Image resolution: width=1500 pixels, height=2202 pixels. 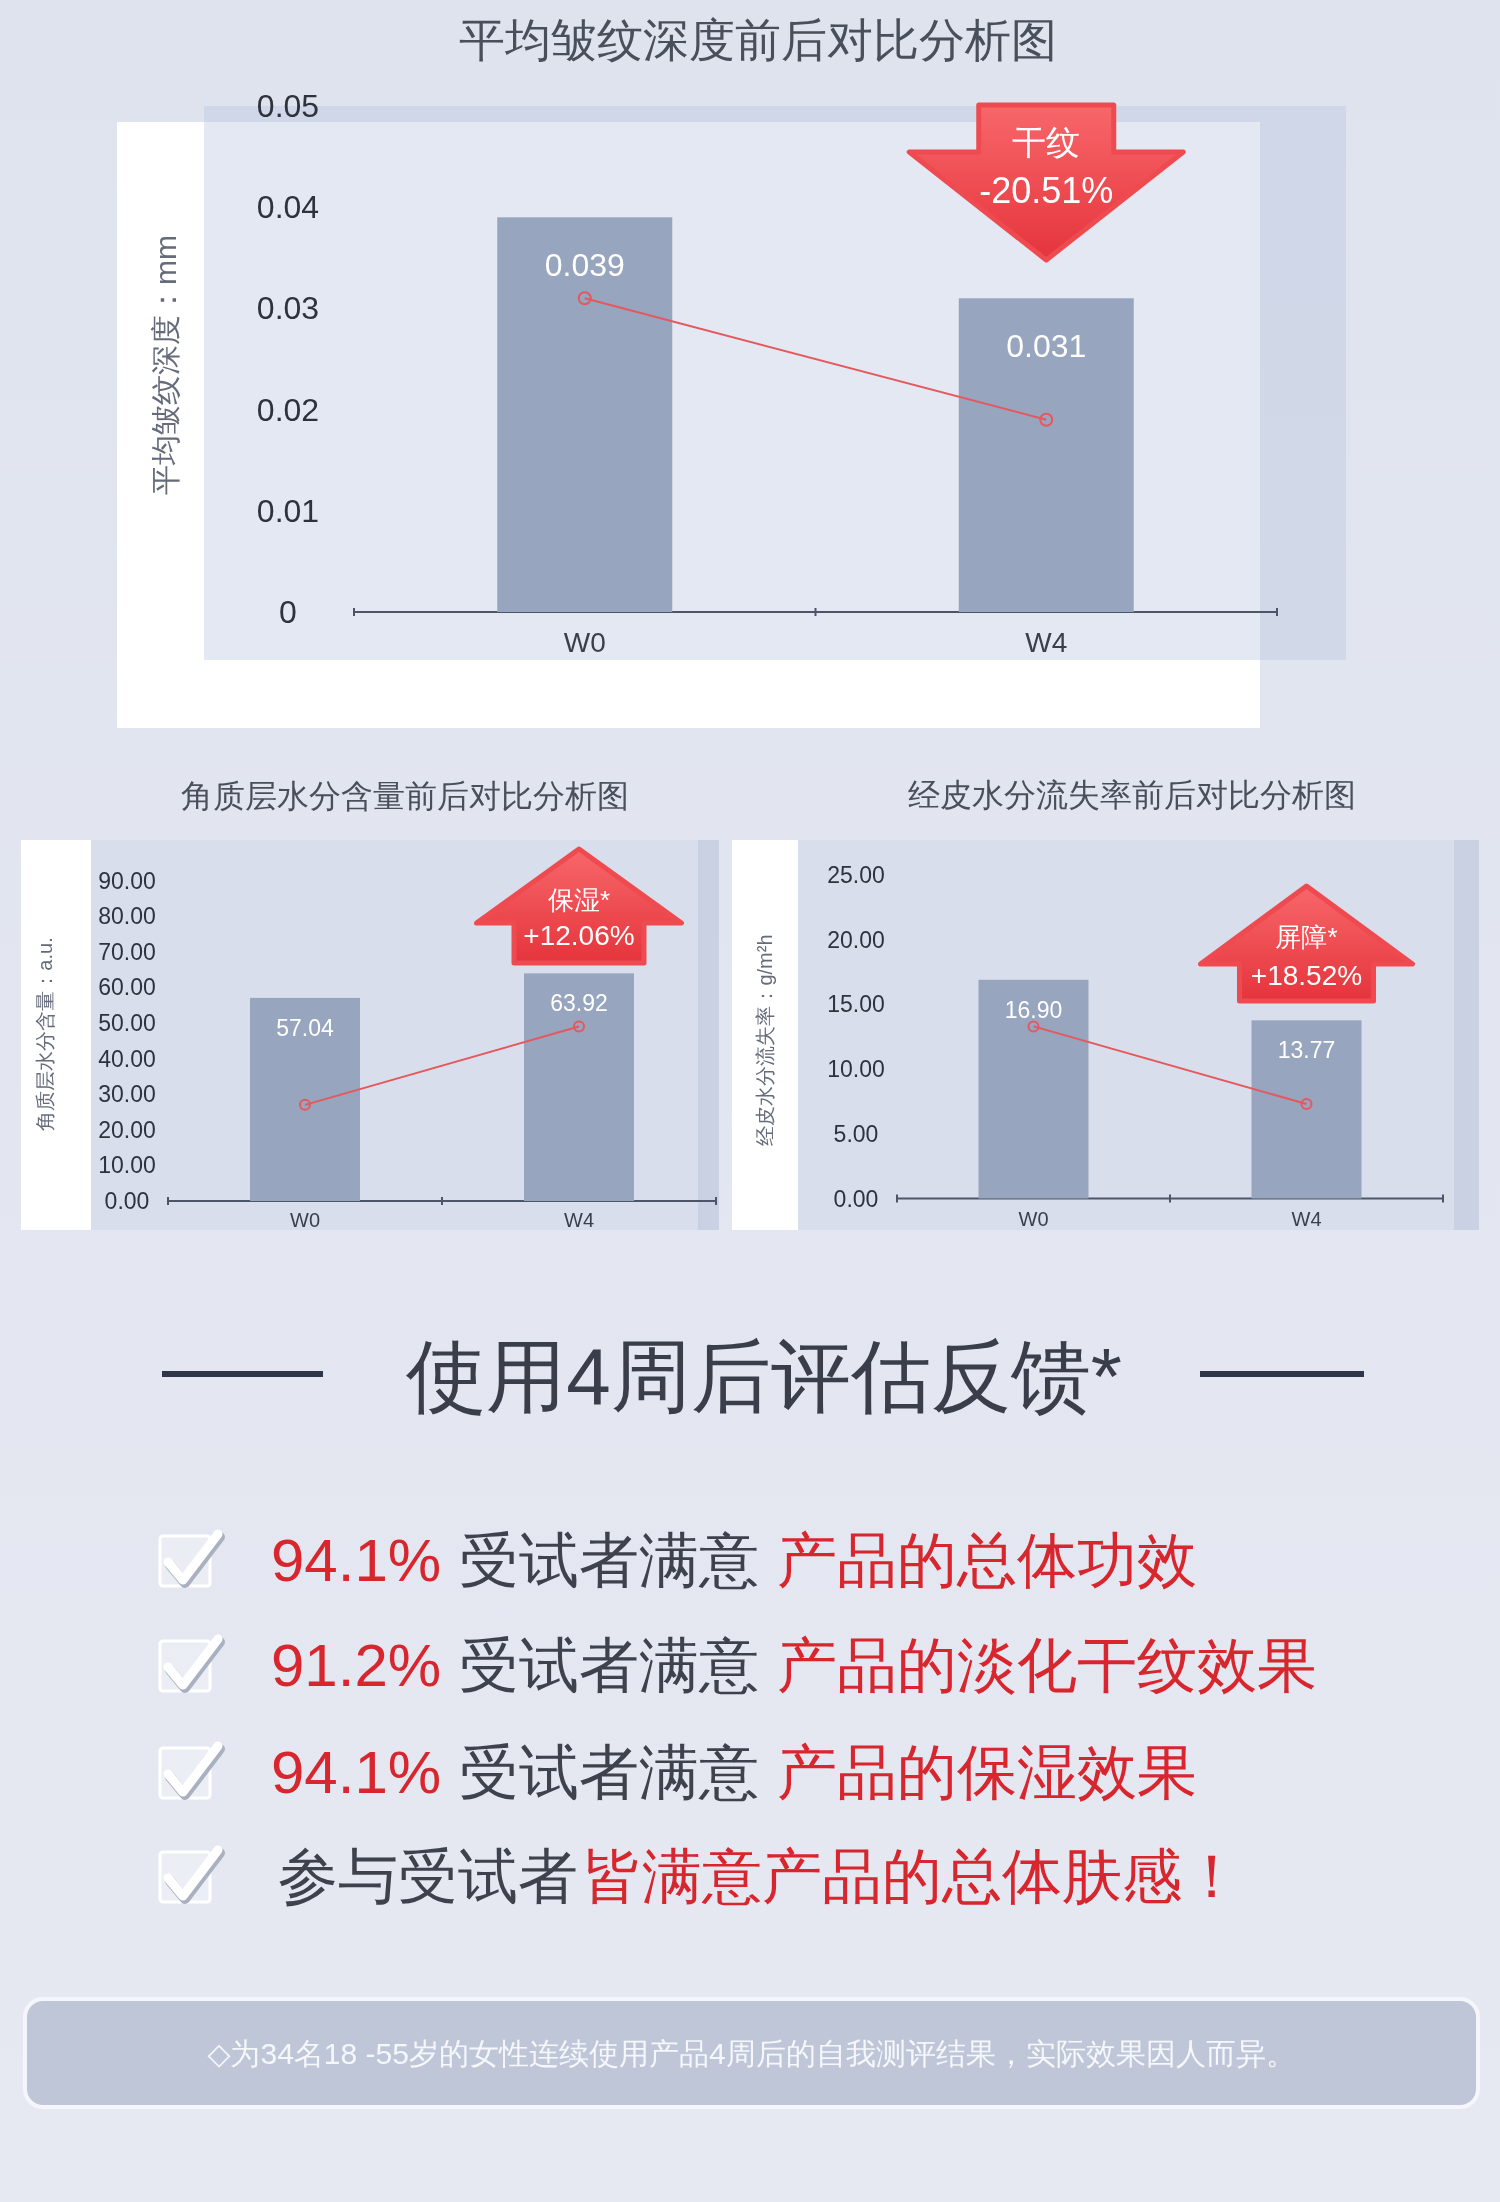 I want to click on annotation: +12.06%, so click(x=579, y=935).